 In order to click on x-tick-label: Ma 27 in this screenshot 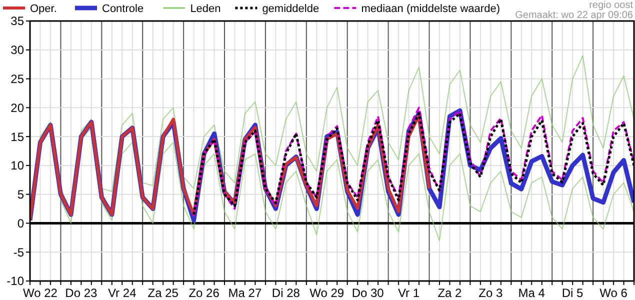, I will do `click(245, 293)`.